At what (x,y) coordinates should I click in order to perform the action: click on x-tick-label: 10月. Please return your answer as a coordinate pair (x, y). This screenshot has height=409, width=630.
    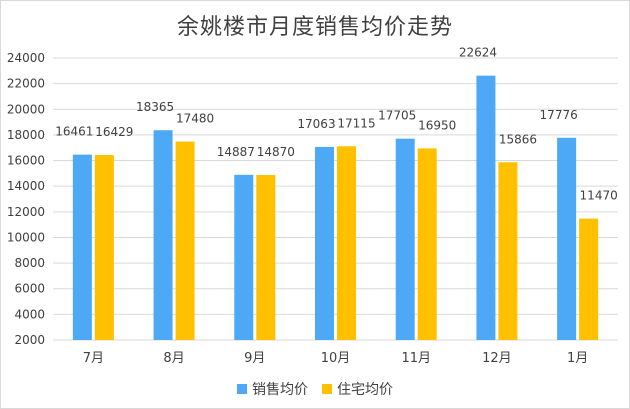
    Looking at the image, I should click on (336, 358).